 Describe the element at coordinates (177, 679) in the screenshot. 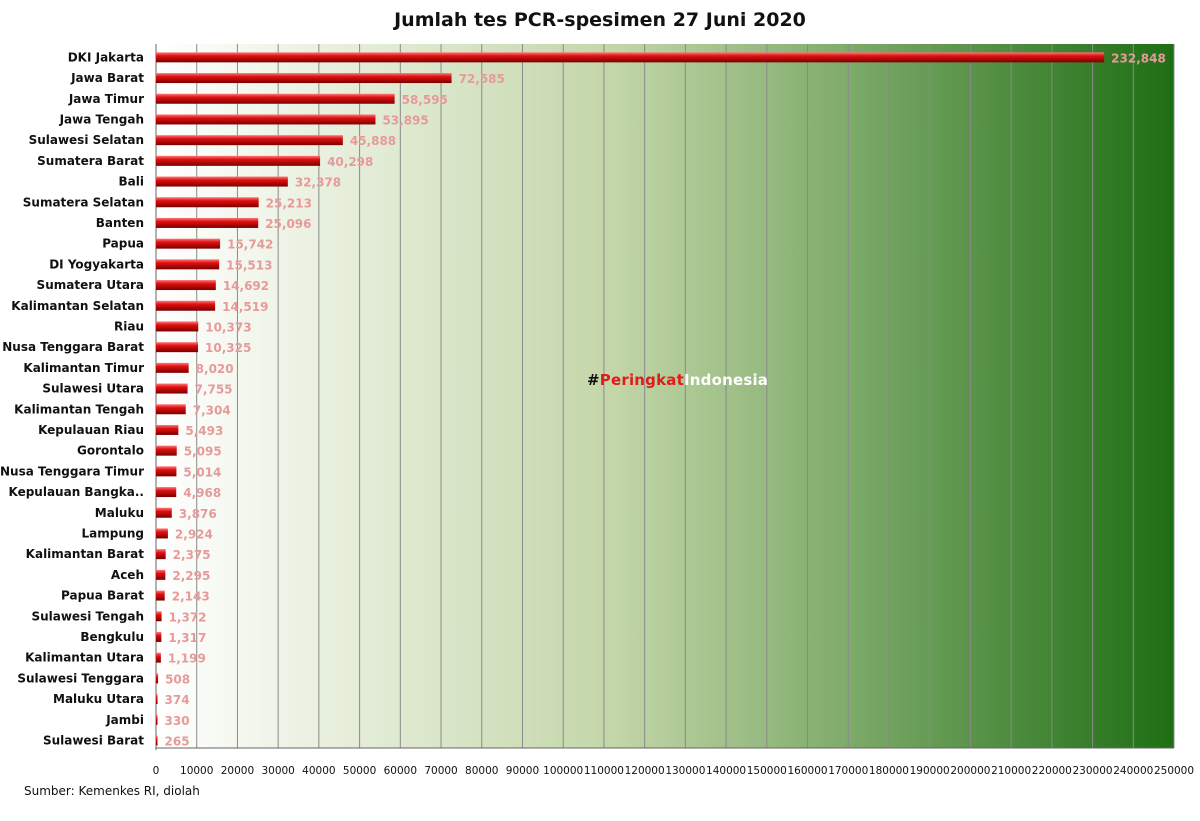

I see `value-label: 508` at that location.